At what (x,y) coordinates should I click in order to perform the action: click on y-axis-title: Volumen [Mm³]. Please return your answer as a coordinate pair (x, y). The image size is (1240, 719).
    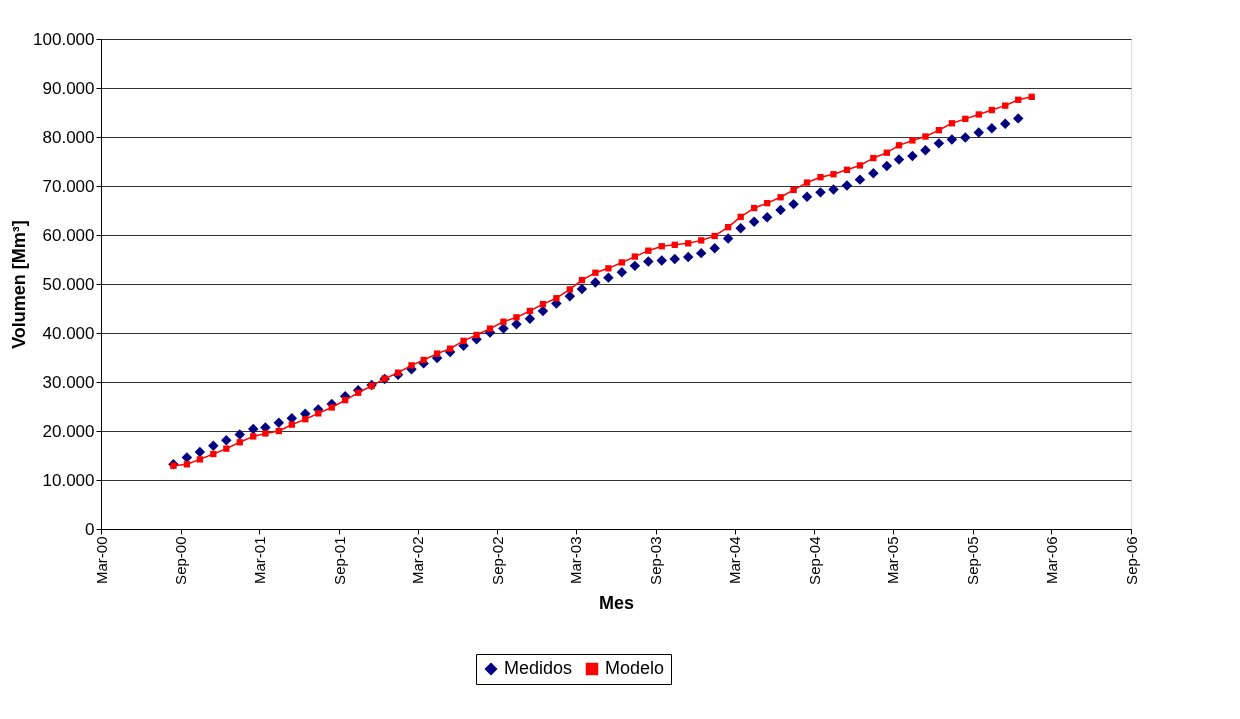
    Looking at the image, I should click on (19, 284).